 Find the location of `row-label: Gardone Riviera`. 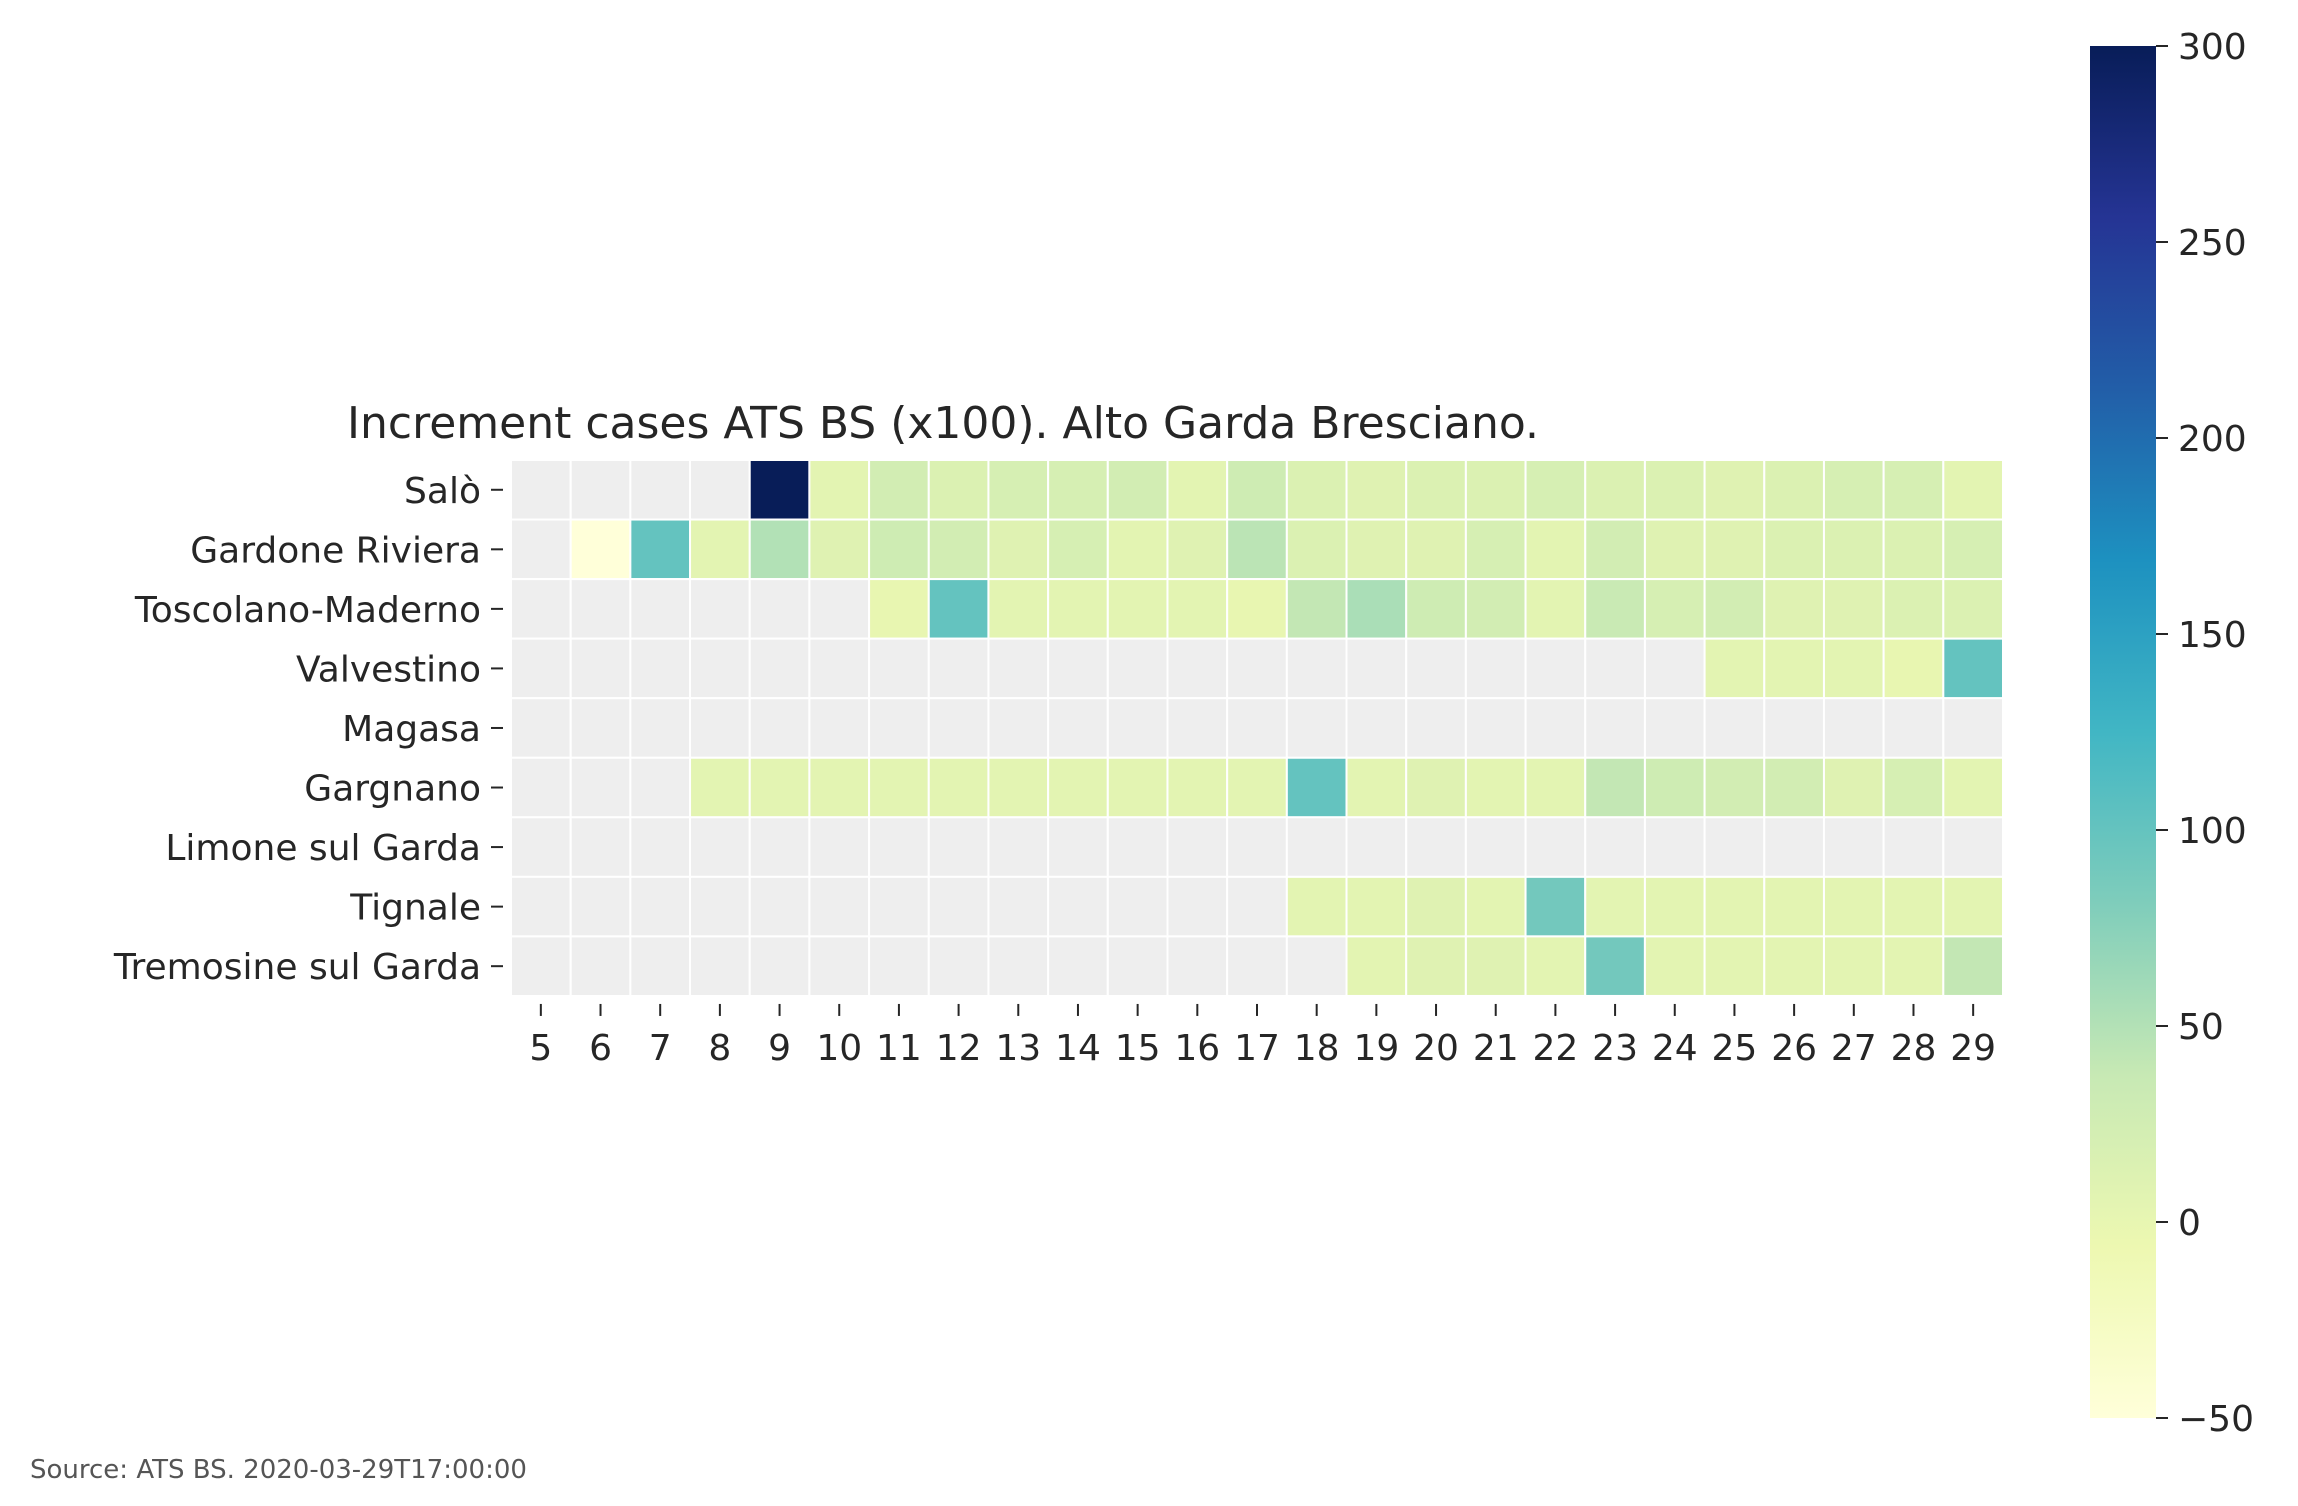

row-label: Gardone Riviera is located at coordinates (335, 550).